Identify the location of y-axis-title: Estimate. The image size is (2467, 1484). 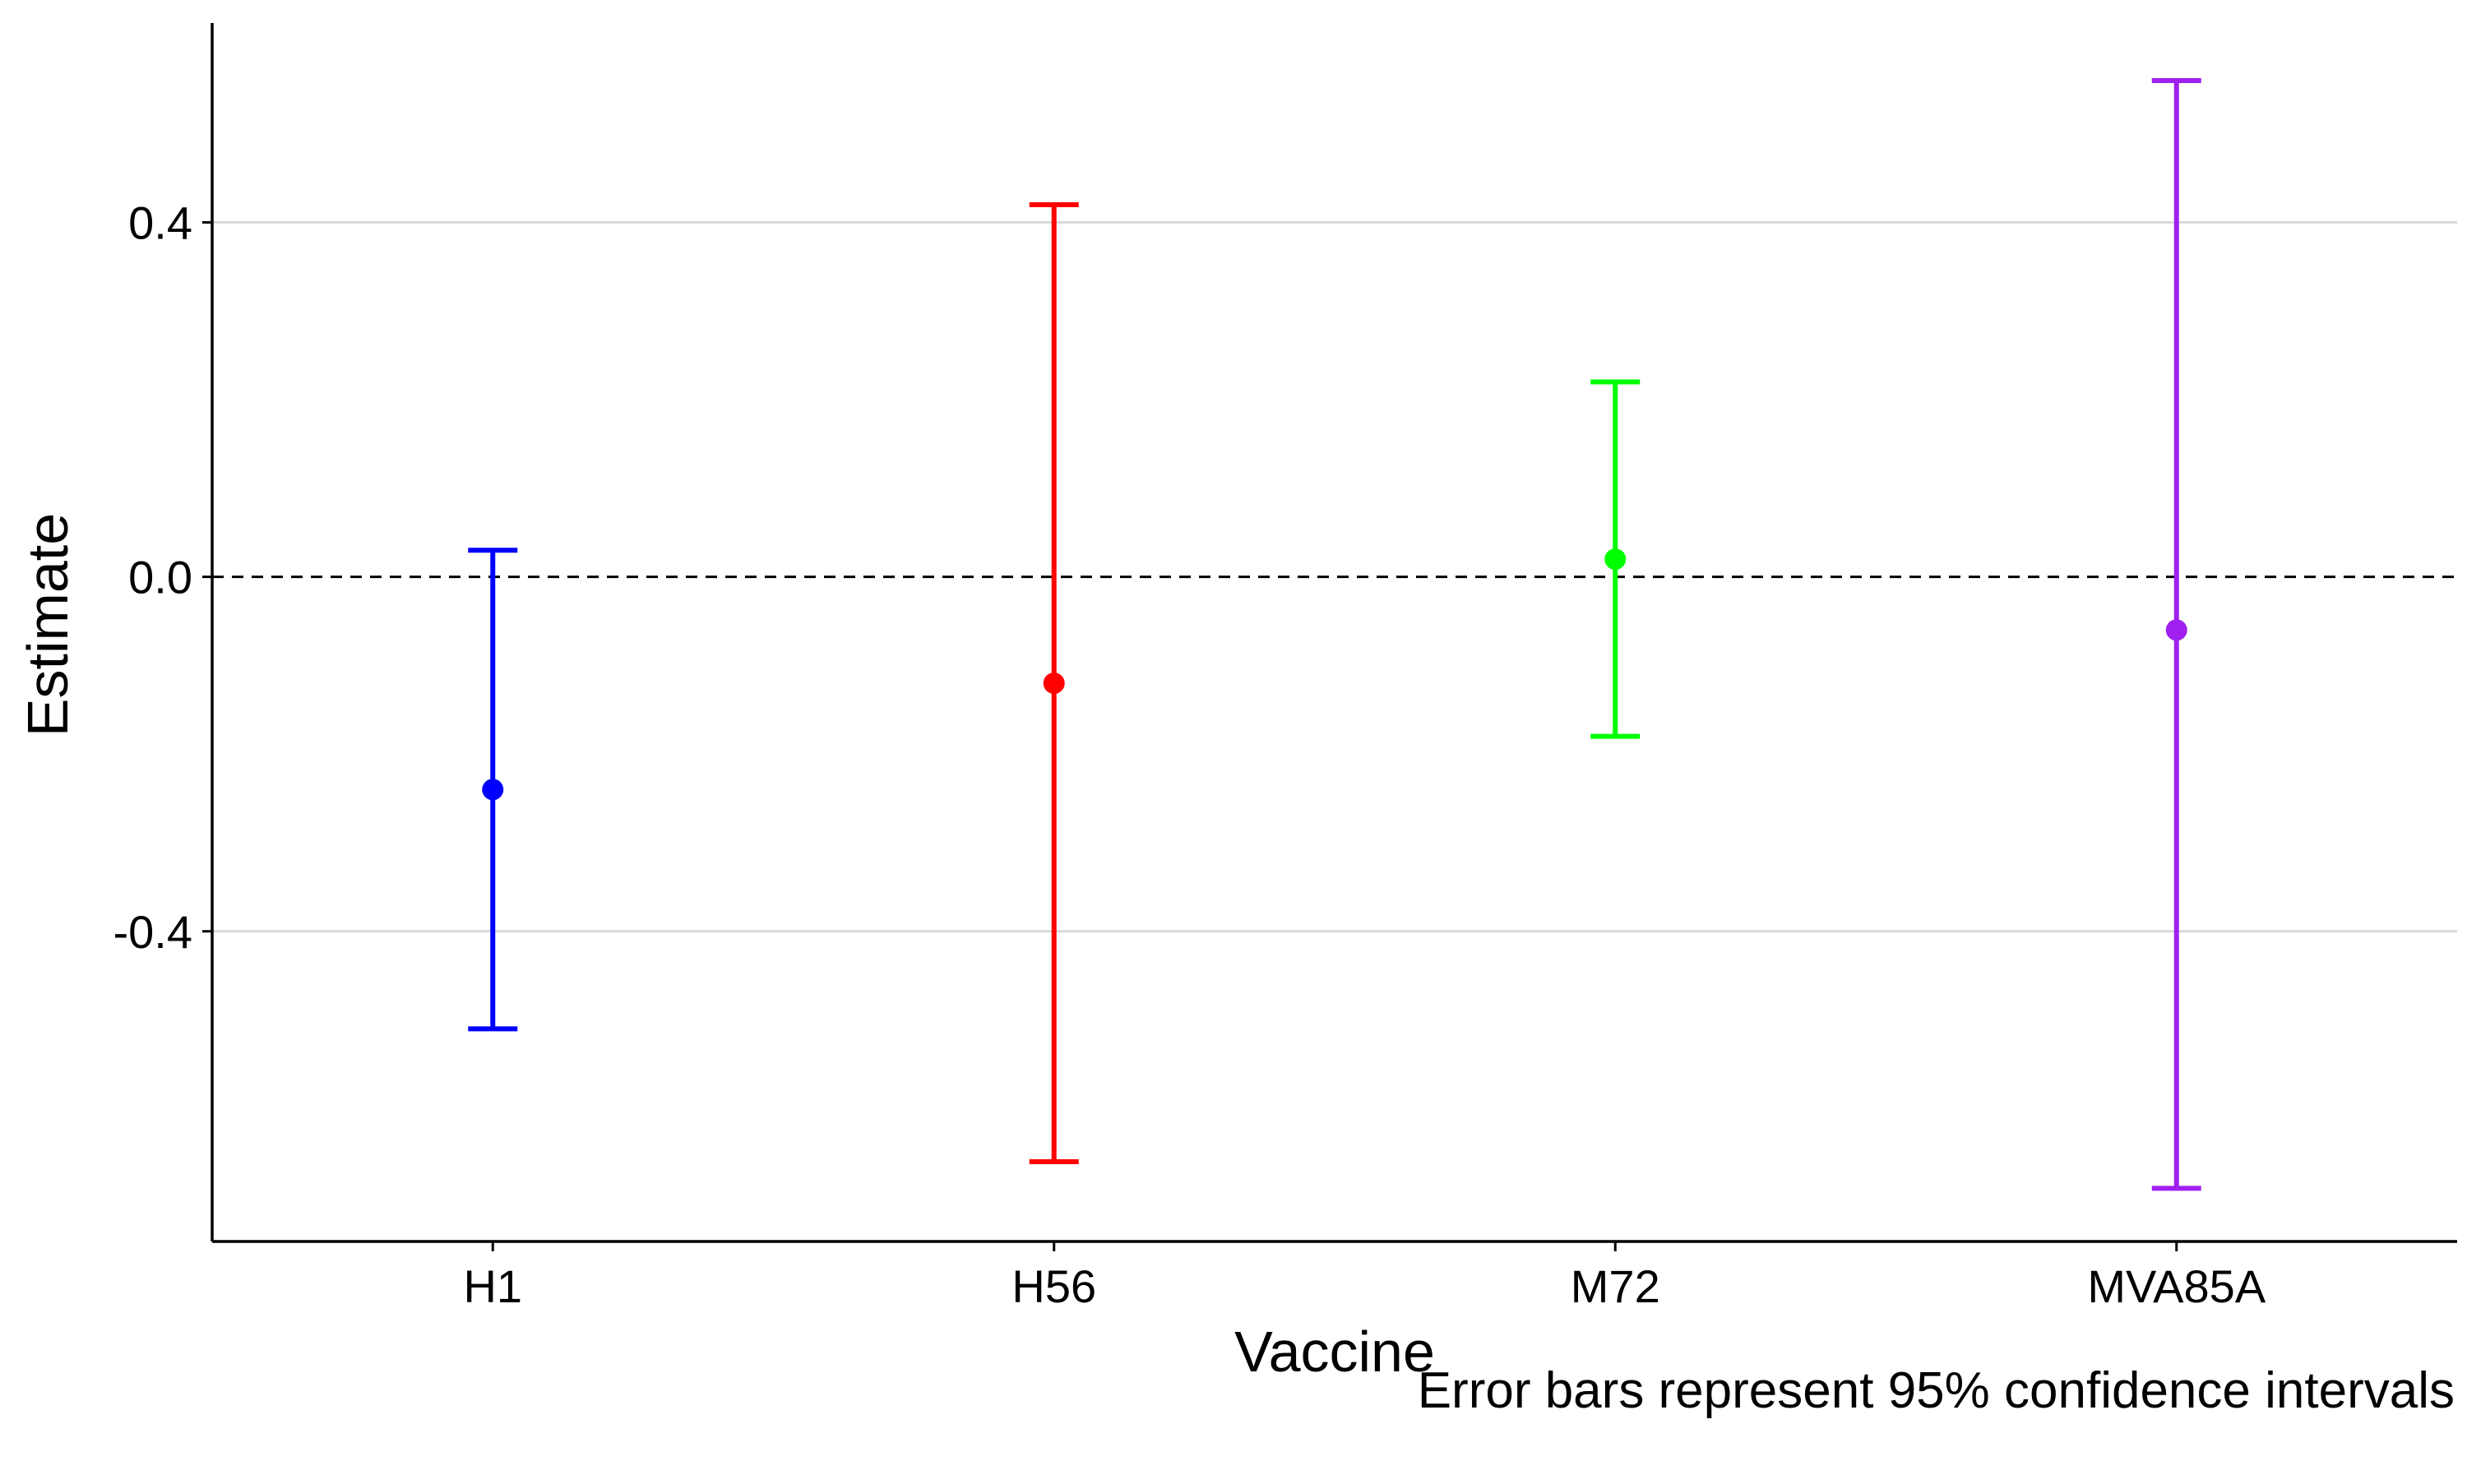
(48, 625).